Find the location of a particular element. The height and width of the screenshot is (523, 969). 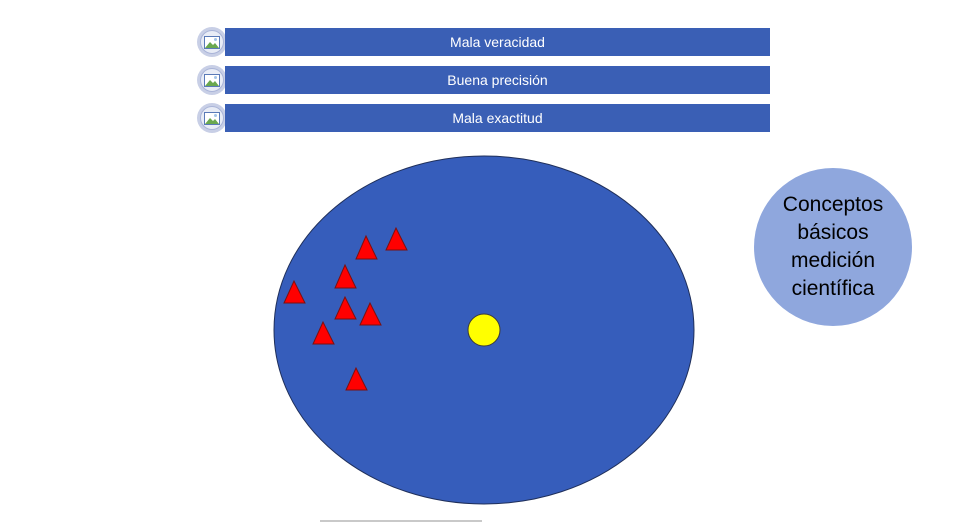

bar-label: Mala exactitud is located at coordinates (497, 118).